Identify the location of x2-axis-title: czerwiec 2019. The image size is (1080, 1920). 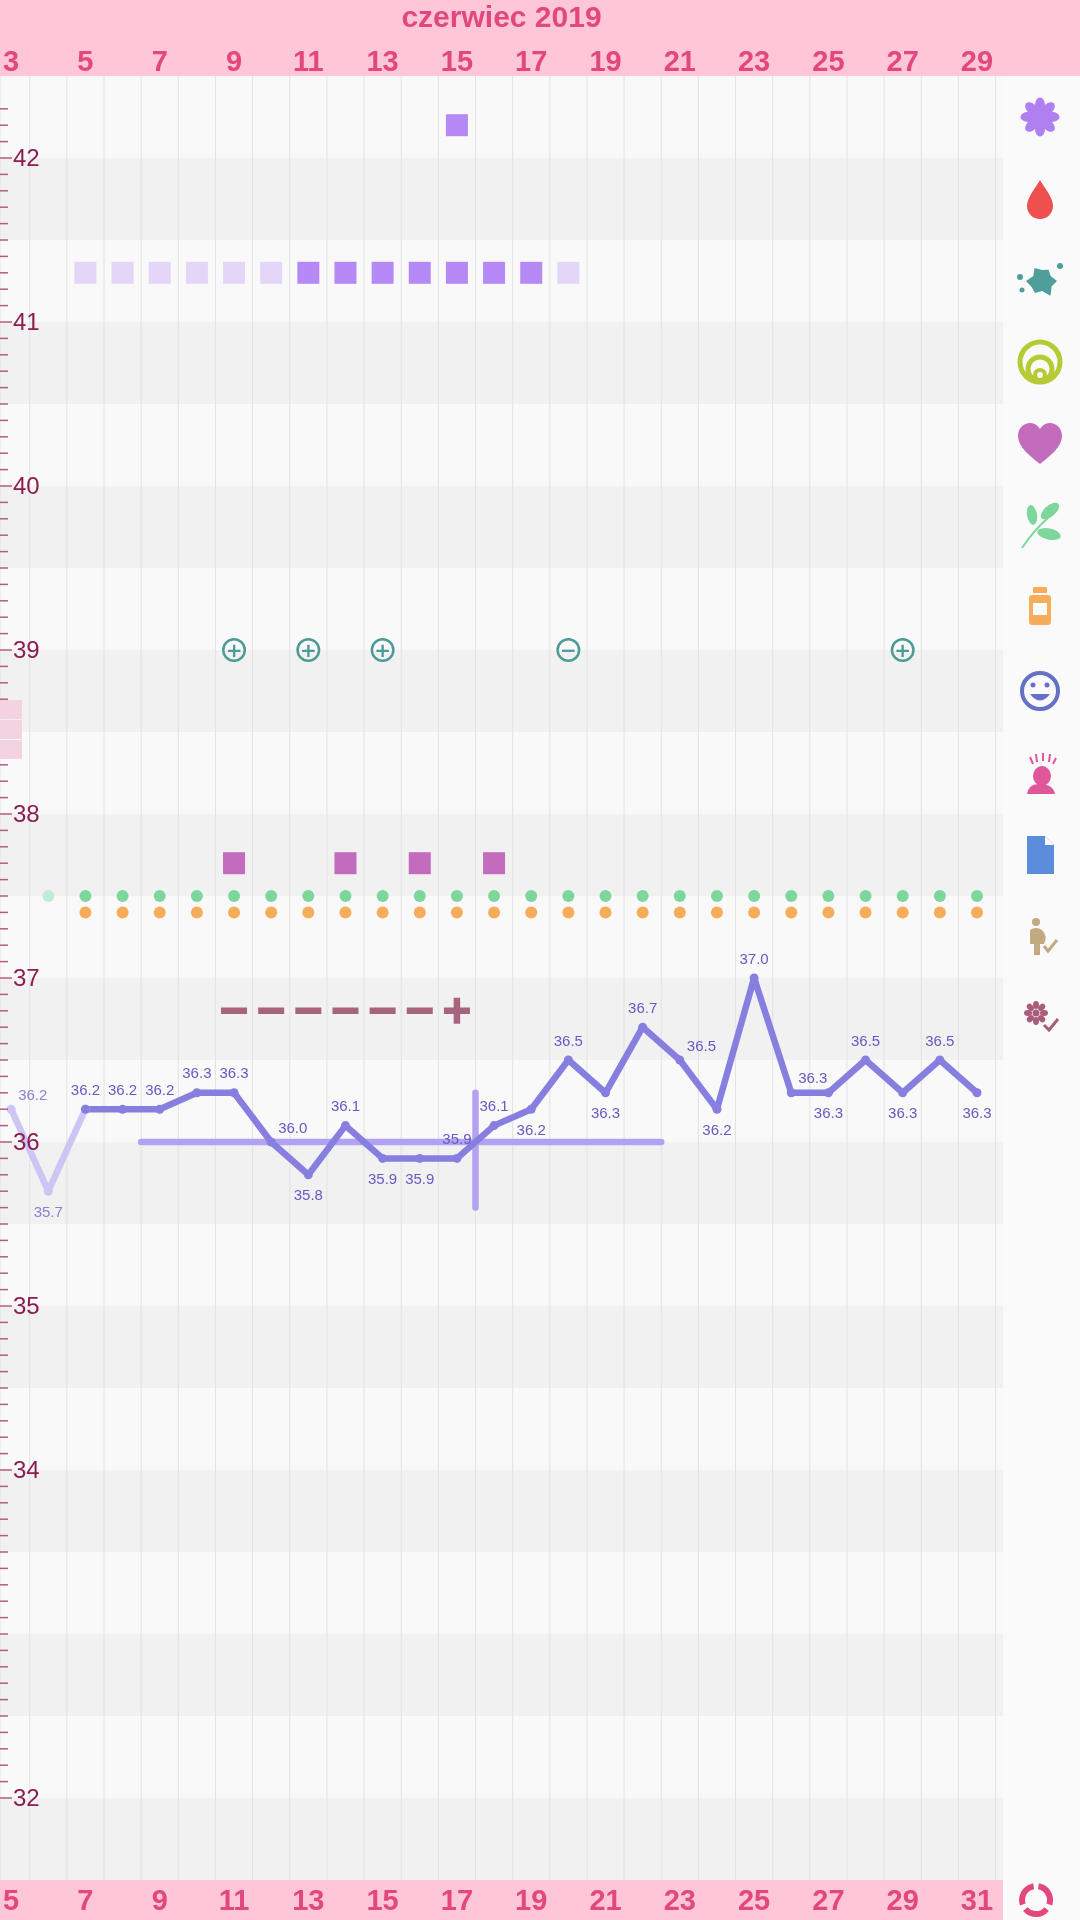
(501, 17).